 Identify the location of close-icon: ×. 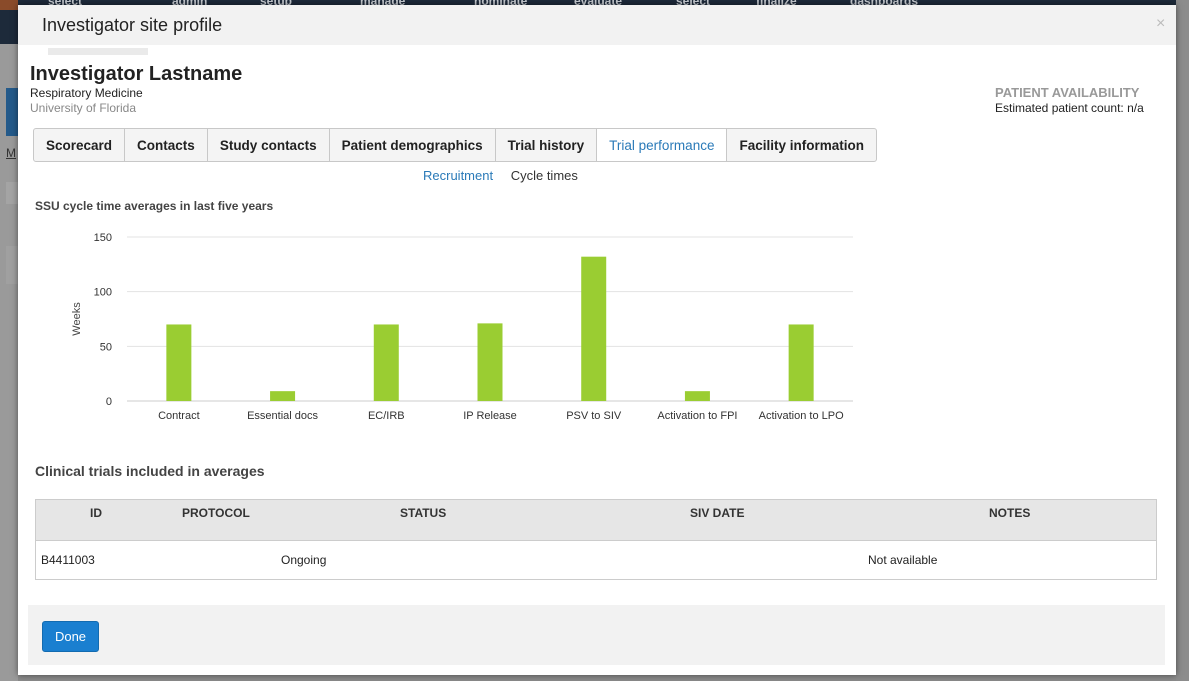
(1161, 23).